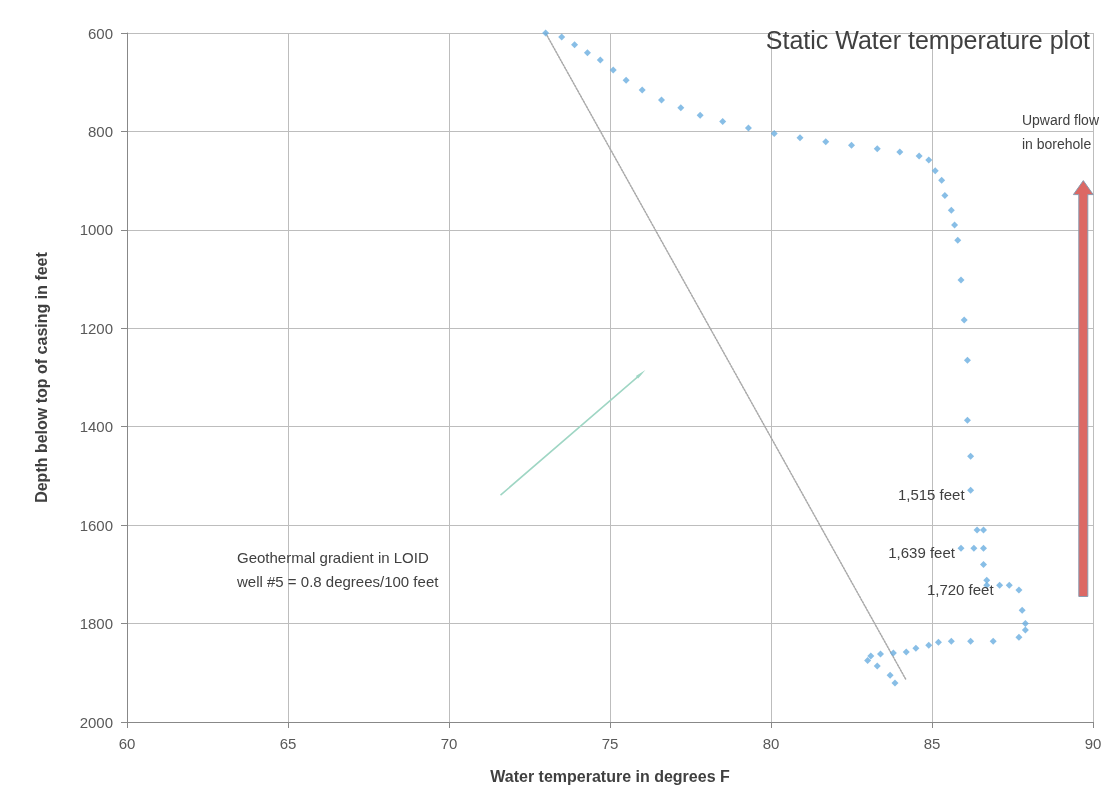  What do you see at coordinates (960, 589) in the screenshot?
I see `annotation: 1,720 feet` at bounding box center [960, 589].